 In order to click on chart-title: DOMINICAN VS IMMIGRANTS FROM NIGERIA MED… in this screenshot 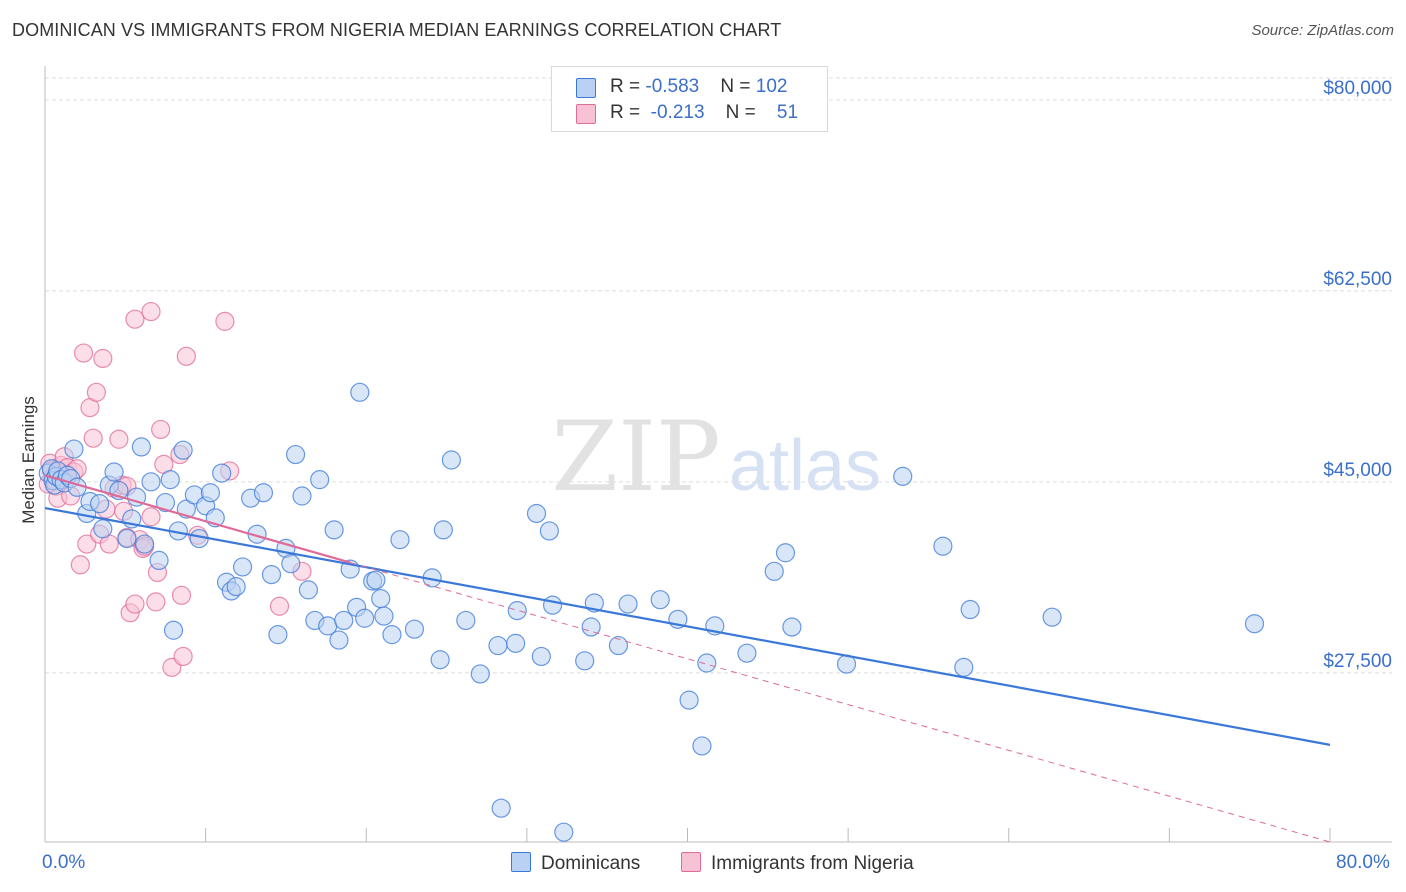, I will do `click(397, 30)`.